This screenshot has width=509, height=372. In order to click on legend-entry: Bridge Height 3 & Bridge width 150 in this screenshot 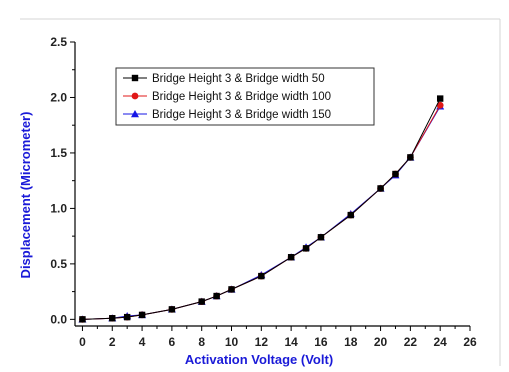, I will do `click(227, 115)`.